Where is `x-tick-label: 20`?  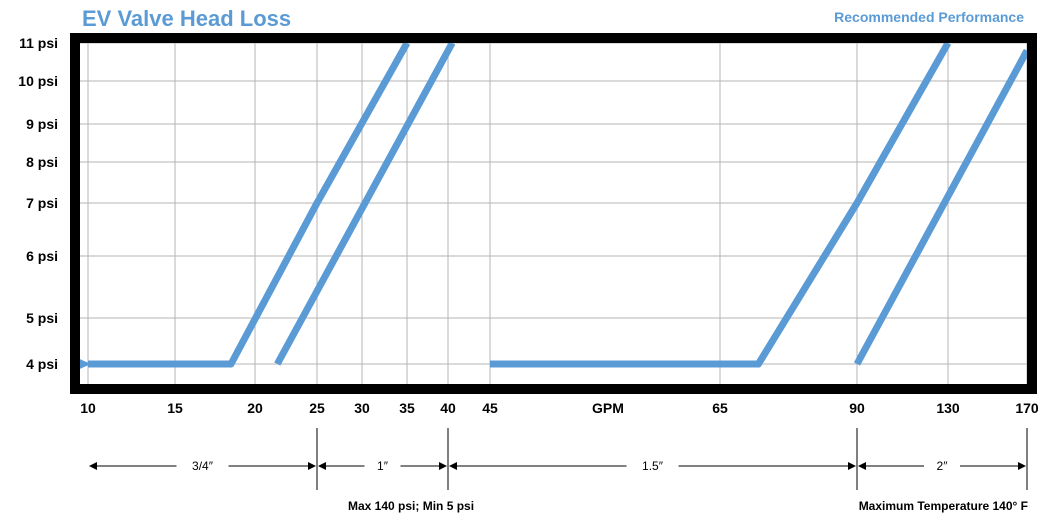 x-tick-label: 20 is located at coordinates (255, 408).